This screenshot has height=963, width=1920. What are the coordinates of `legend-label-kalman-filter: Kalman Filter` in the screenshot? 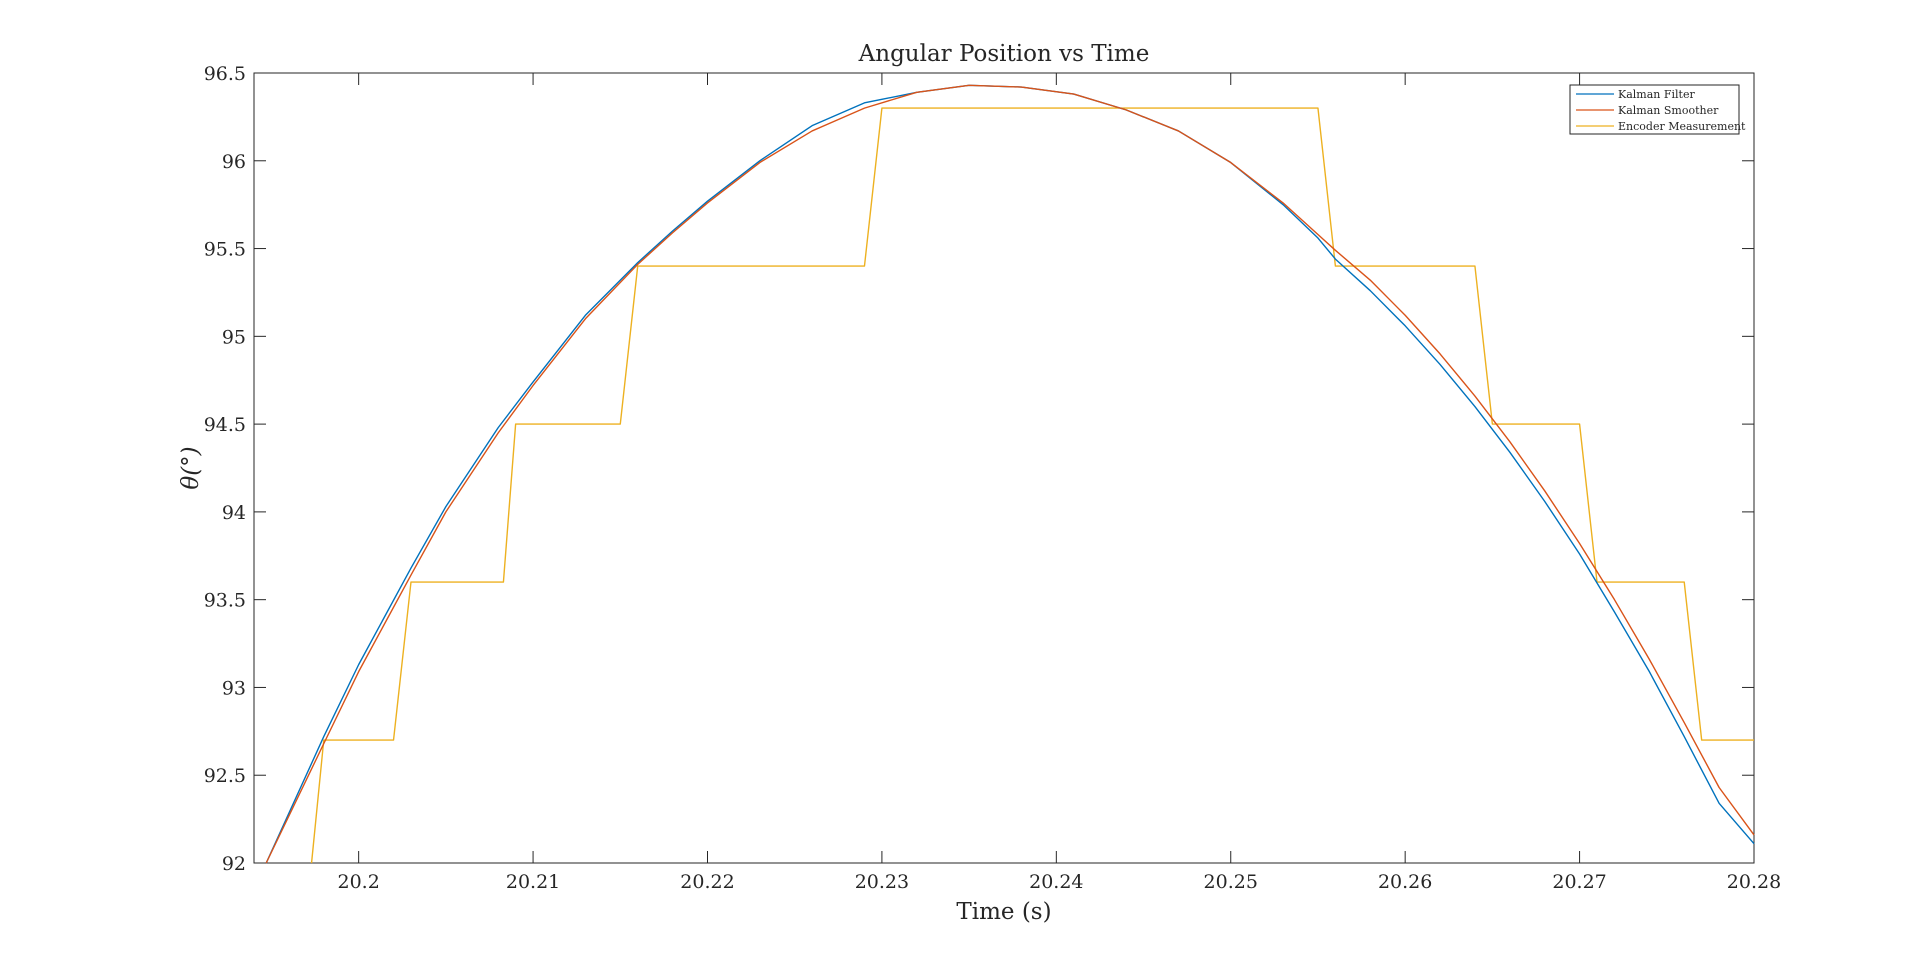 It's located at (1656, 94).